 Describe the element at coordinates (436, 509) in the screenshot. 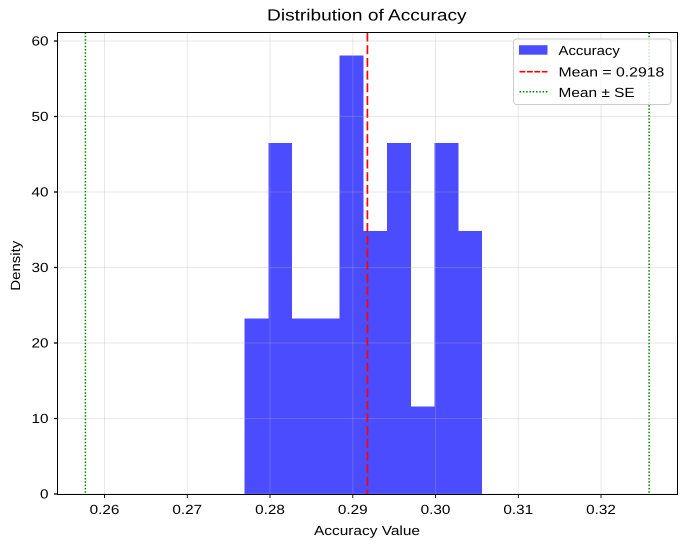

I see `svg-text: 0.30` at that location.